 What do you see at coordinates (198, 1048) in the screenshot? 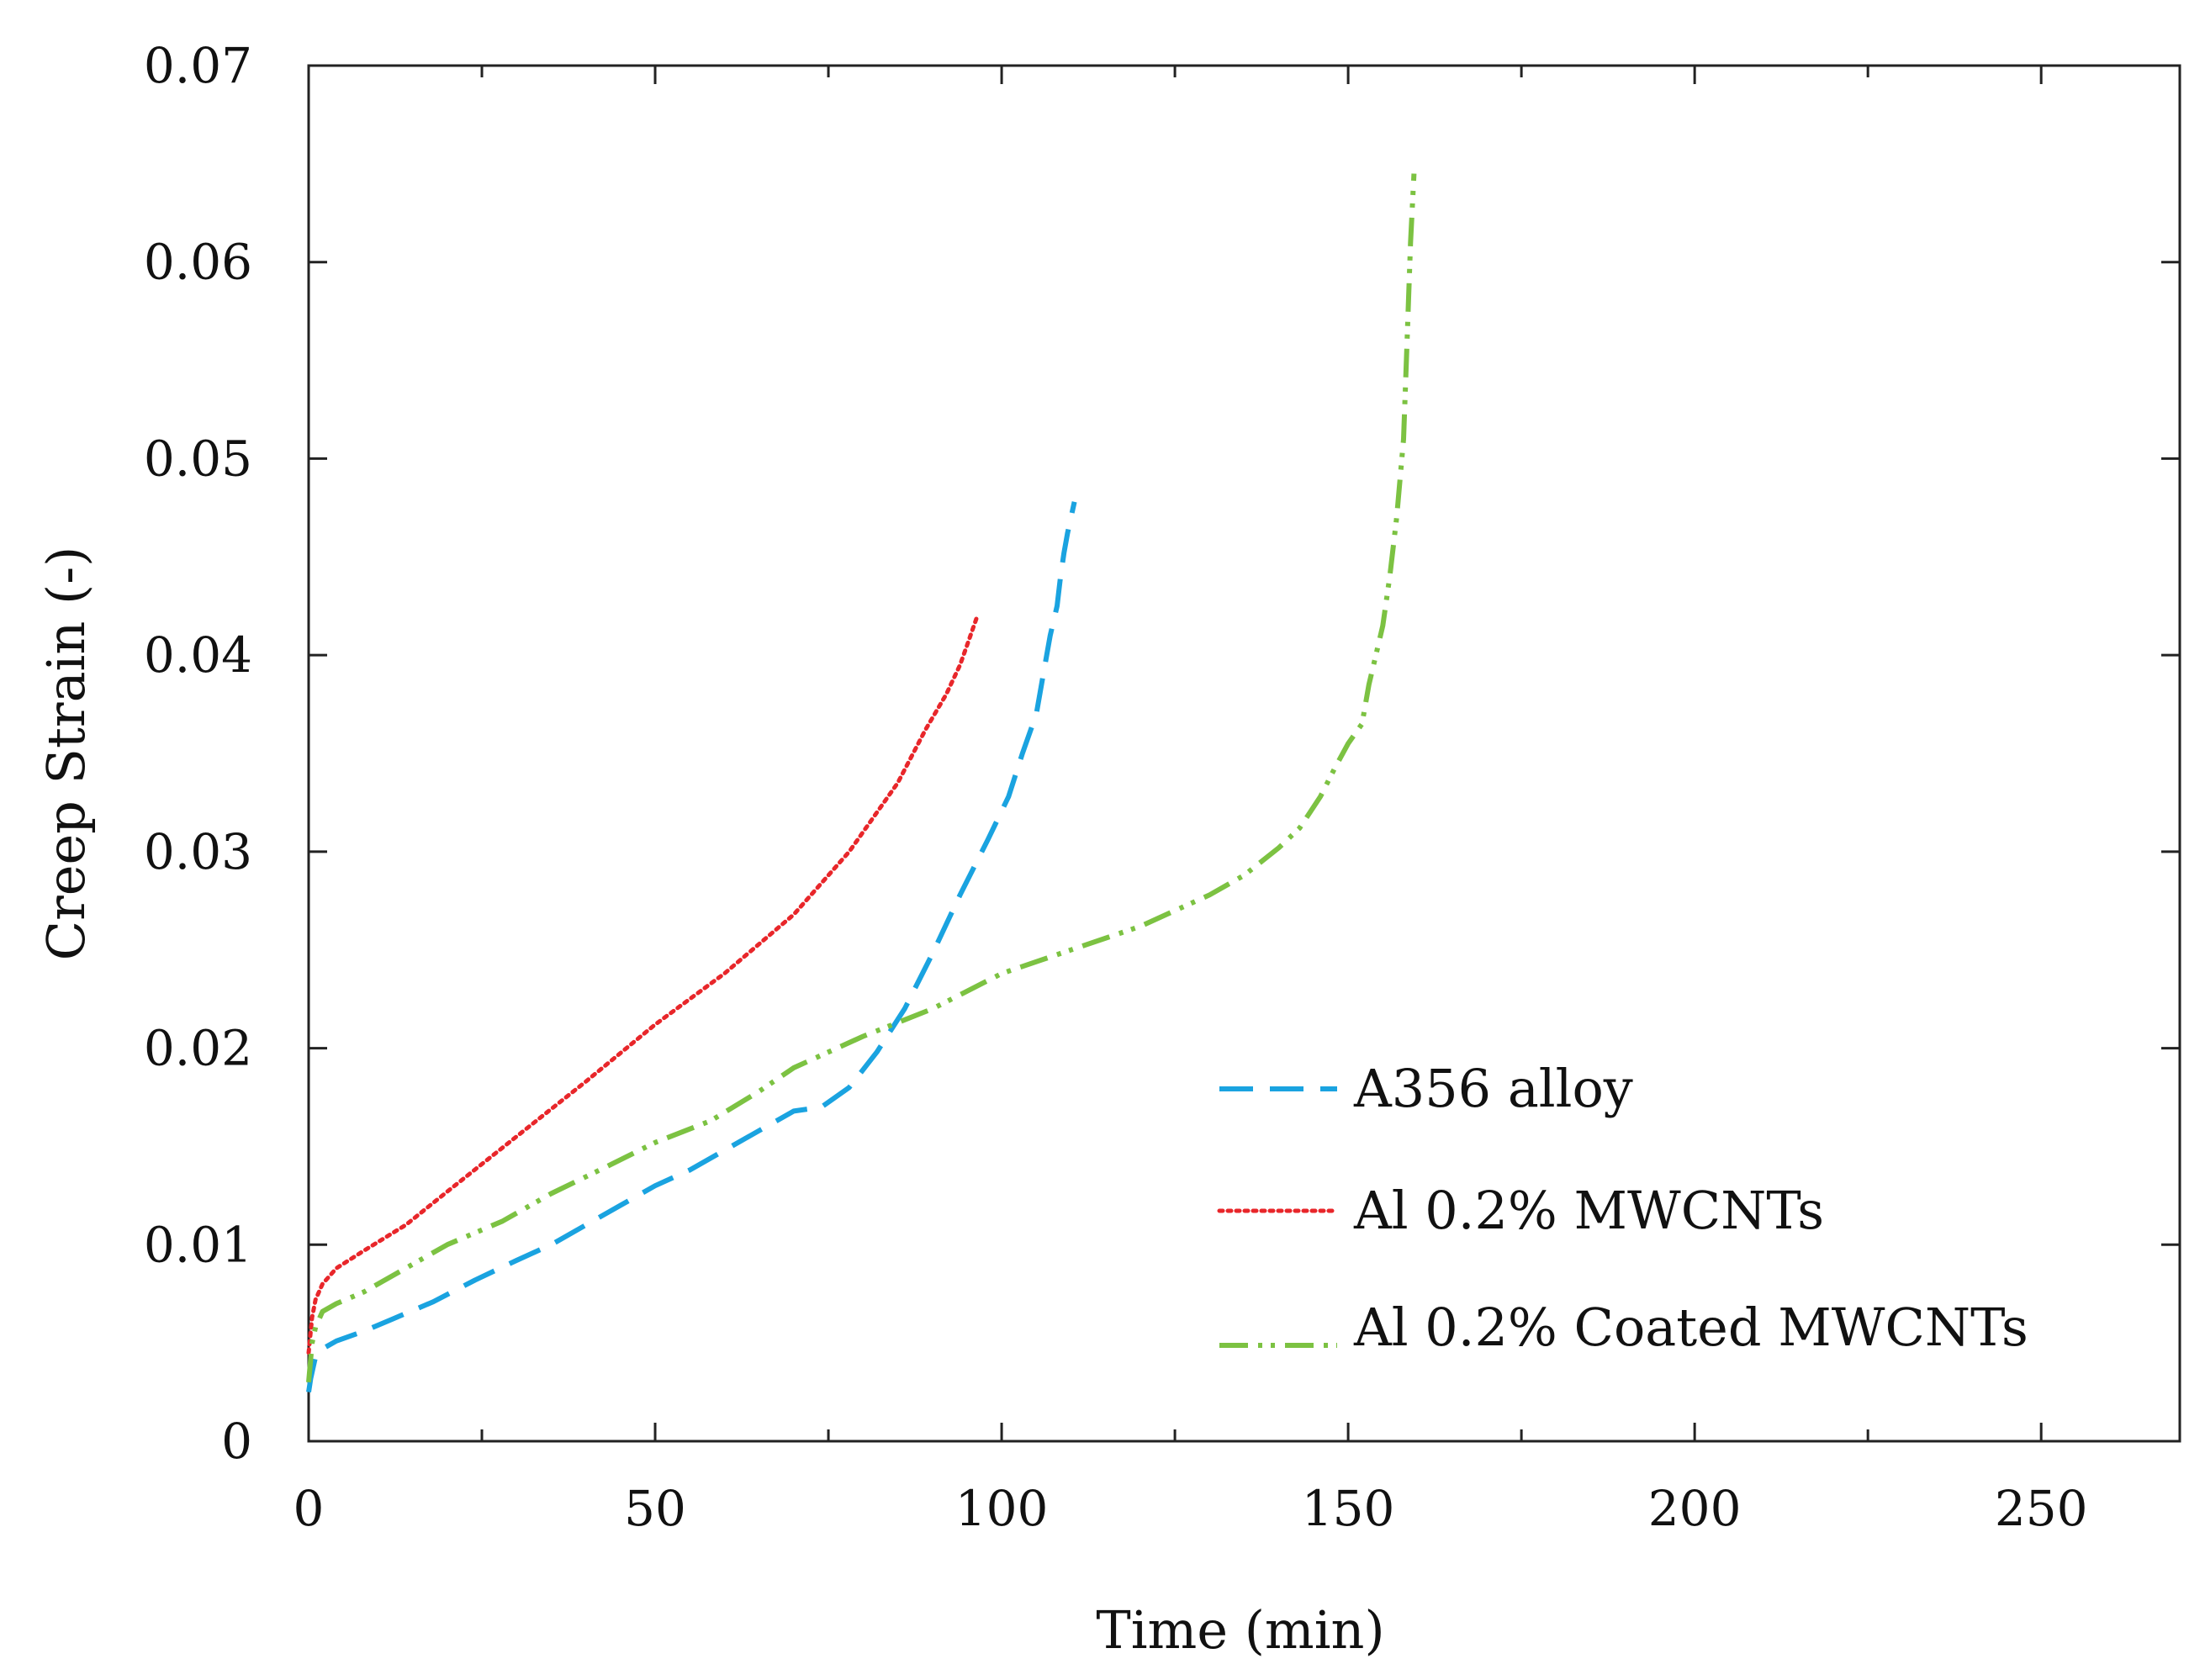
I see `y-tick-label: 0.02` at bounding box center [198, 1048].